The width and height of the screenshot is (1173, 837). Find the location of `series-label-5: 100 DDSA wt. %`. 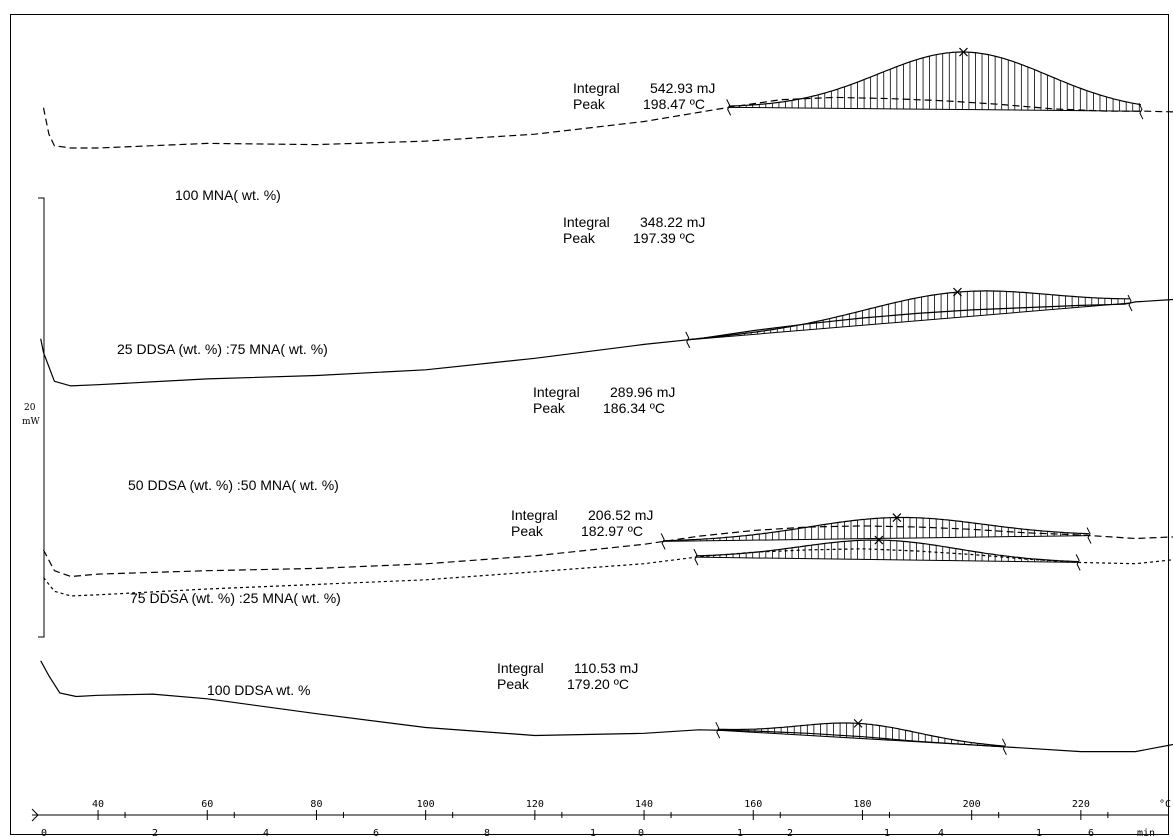

series-label-5: 100 DDSA wt. % is located at coordinates (259, 690).